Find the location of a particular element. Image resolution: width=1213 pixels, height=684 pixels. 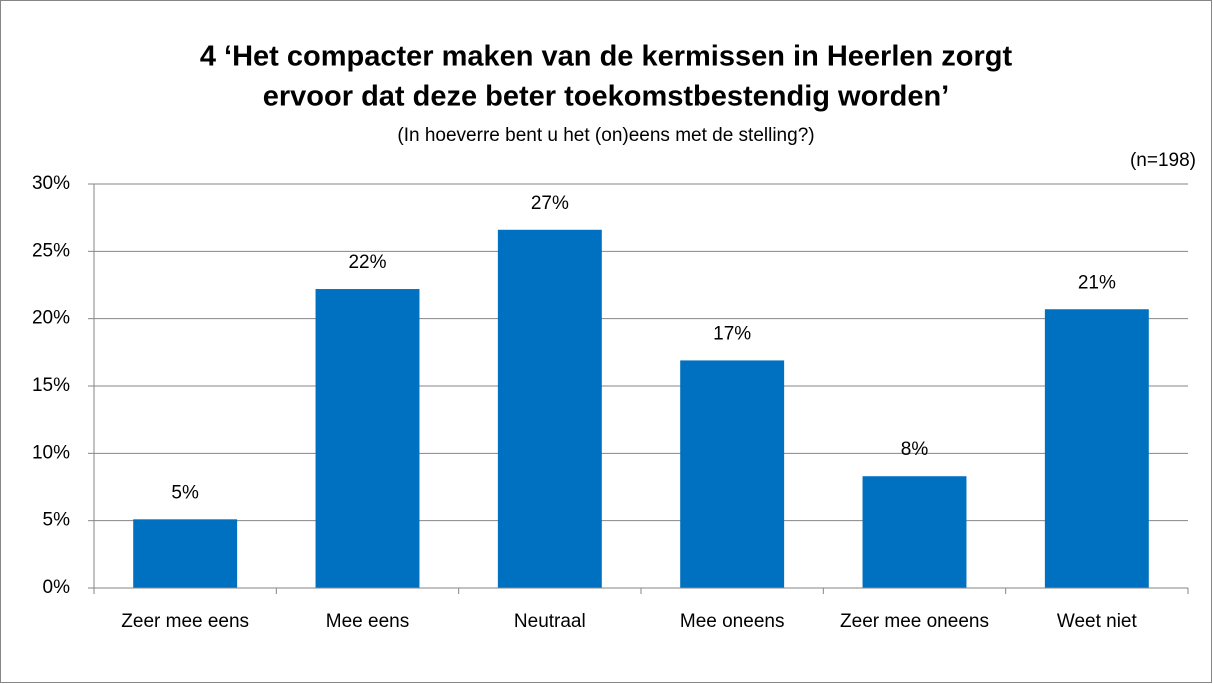

sample-size-note: (n=198) is located at coordinates (1163, 160).